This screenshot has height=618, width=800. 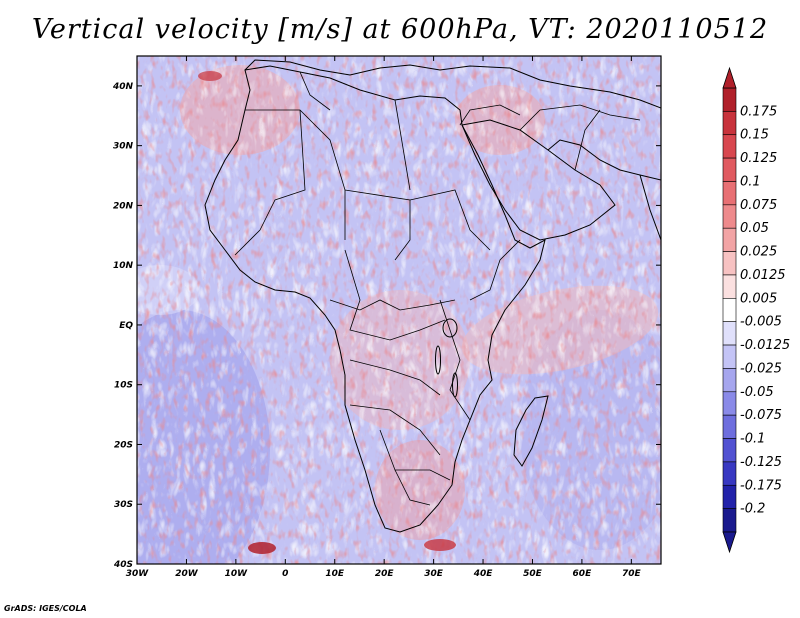 What do you see at coordinates (632, 574) in the screenshot?
I see `lon-tick-label: 70E` at bounding box center [632, 574].